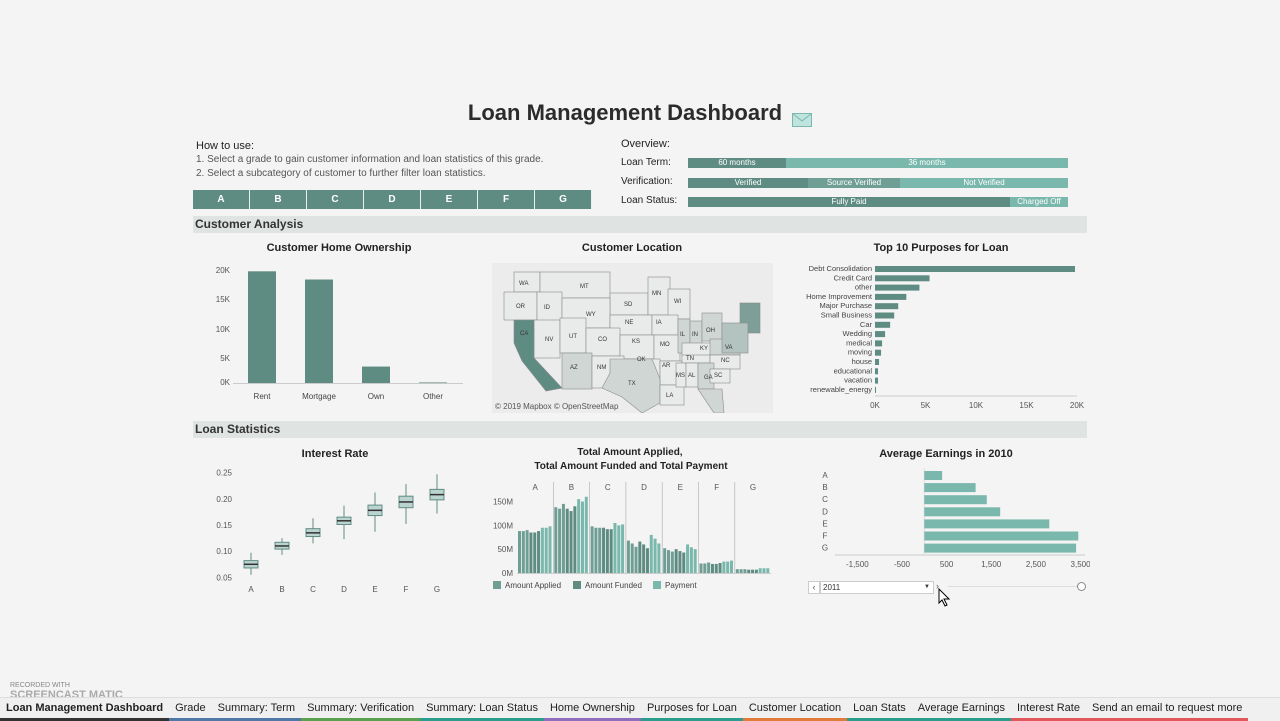 The width and height of the screenshot is (1280, 721). Describe the element at coordinates (361, 709) in the screenshot. I see `tab-summary-verification: Summary: Verification` at that location.